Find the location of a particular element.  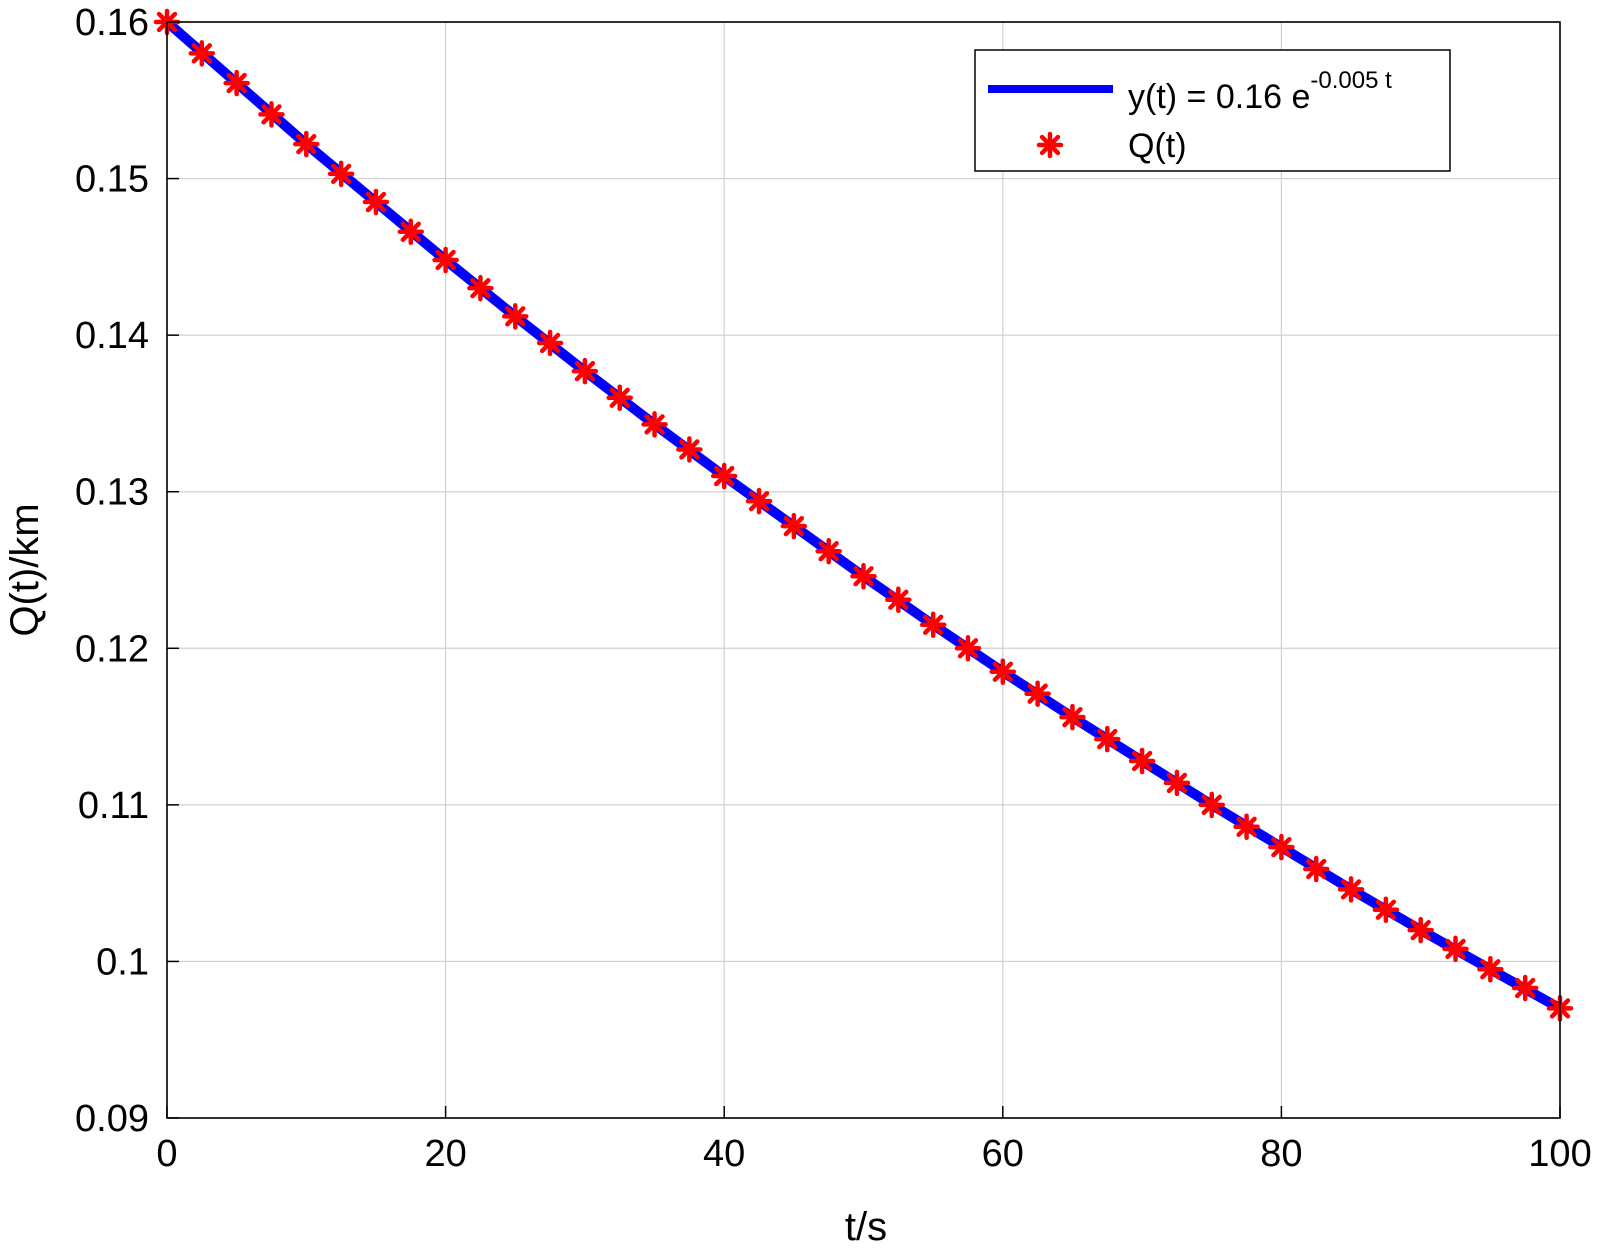

legend-marker-swatch is located at coordinates (1050, 145).